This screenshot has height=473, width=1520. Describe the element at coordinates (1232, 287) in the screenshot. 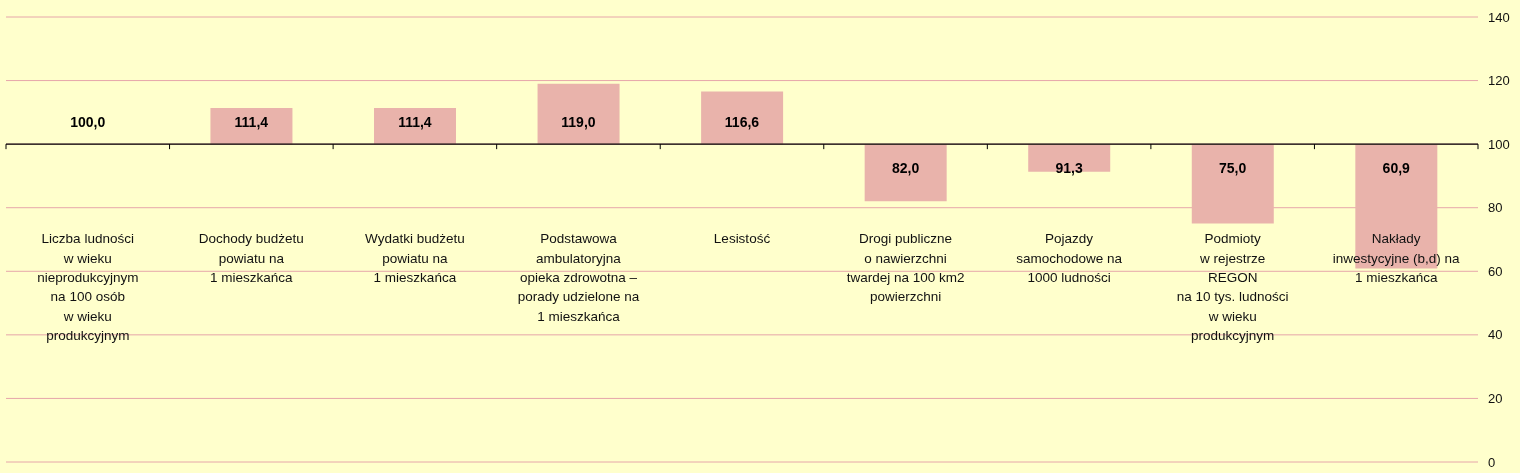

I see `x-tick-label: Podmioty w rejestrze REGON na 10 tys. ludności w wieku produkcyjnym` at that location.